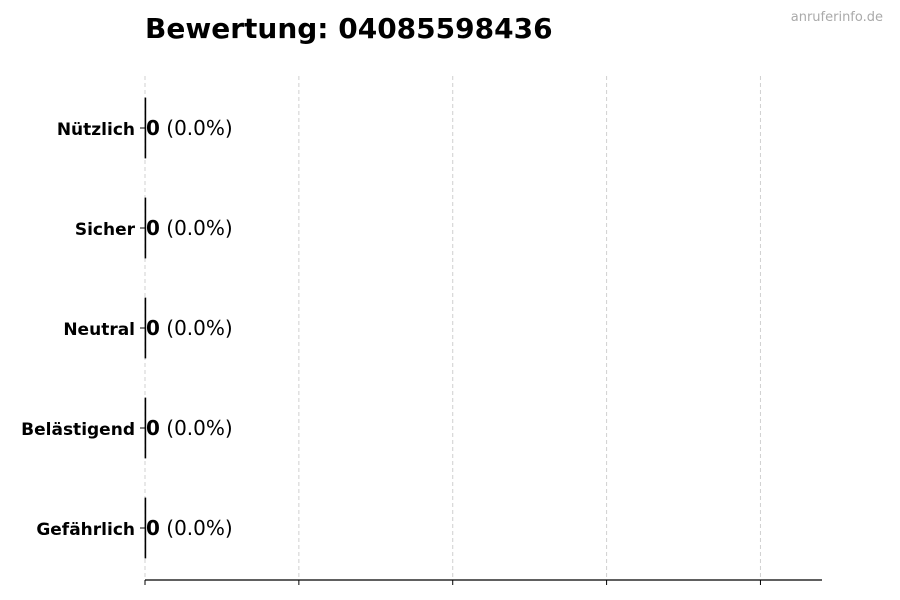  What do you see at coordinates (99, 330) in the screenshot?
I see `y-tick-label: Neutral` at bounding box center [99, 330].